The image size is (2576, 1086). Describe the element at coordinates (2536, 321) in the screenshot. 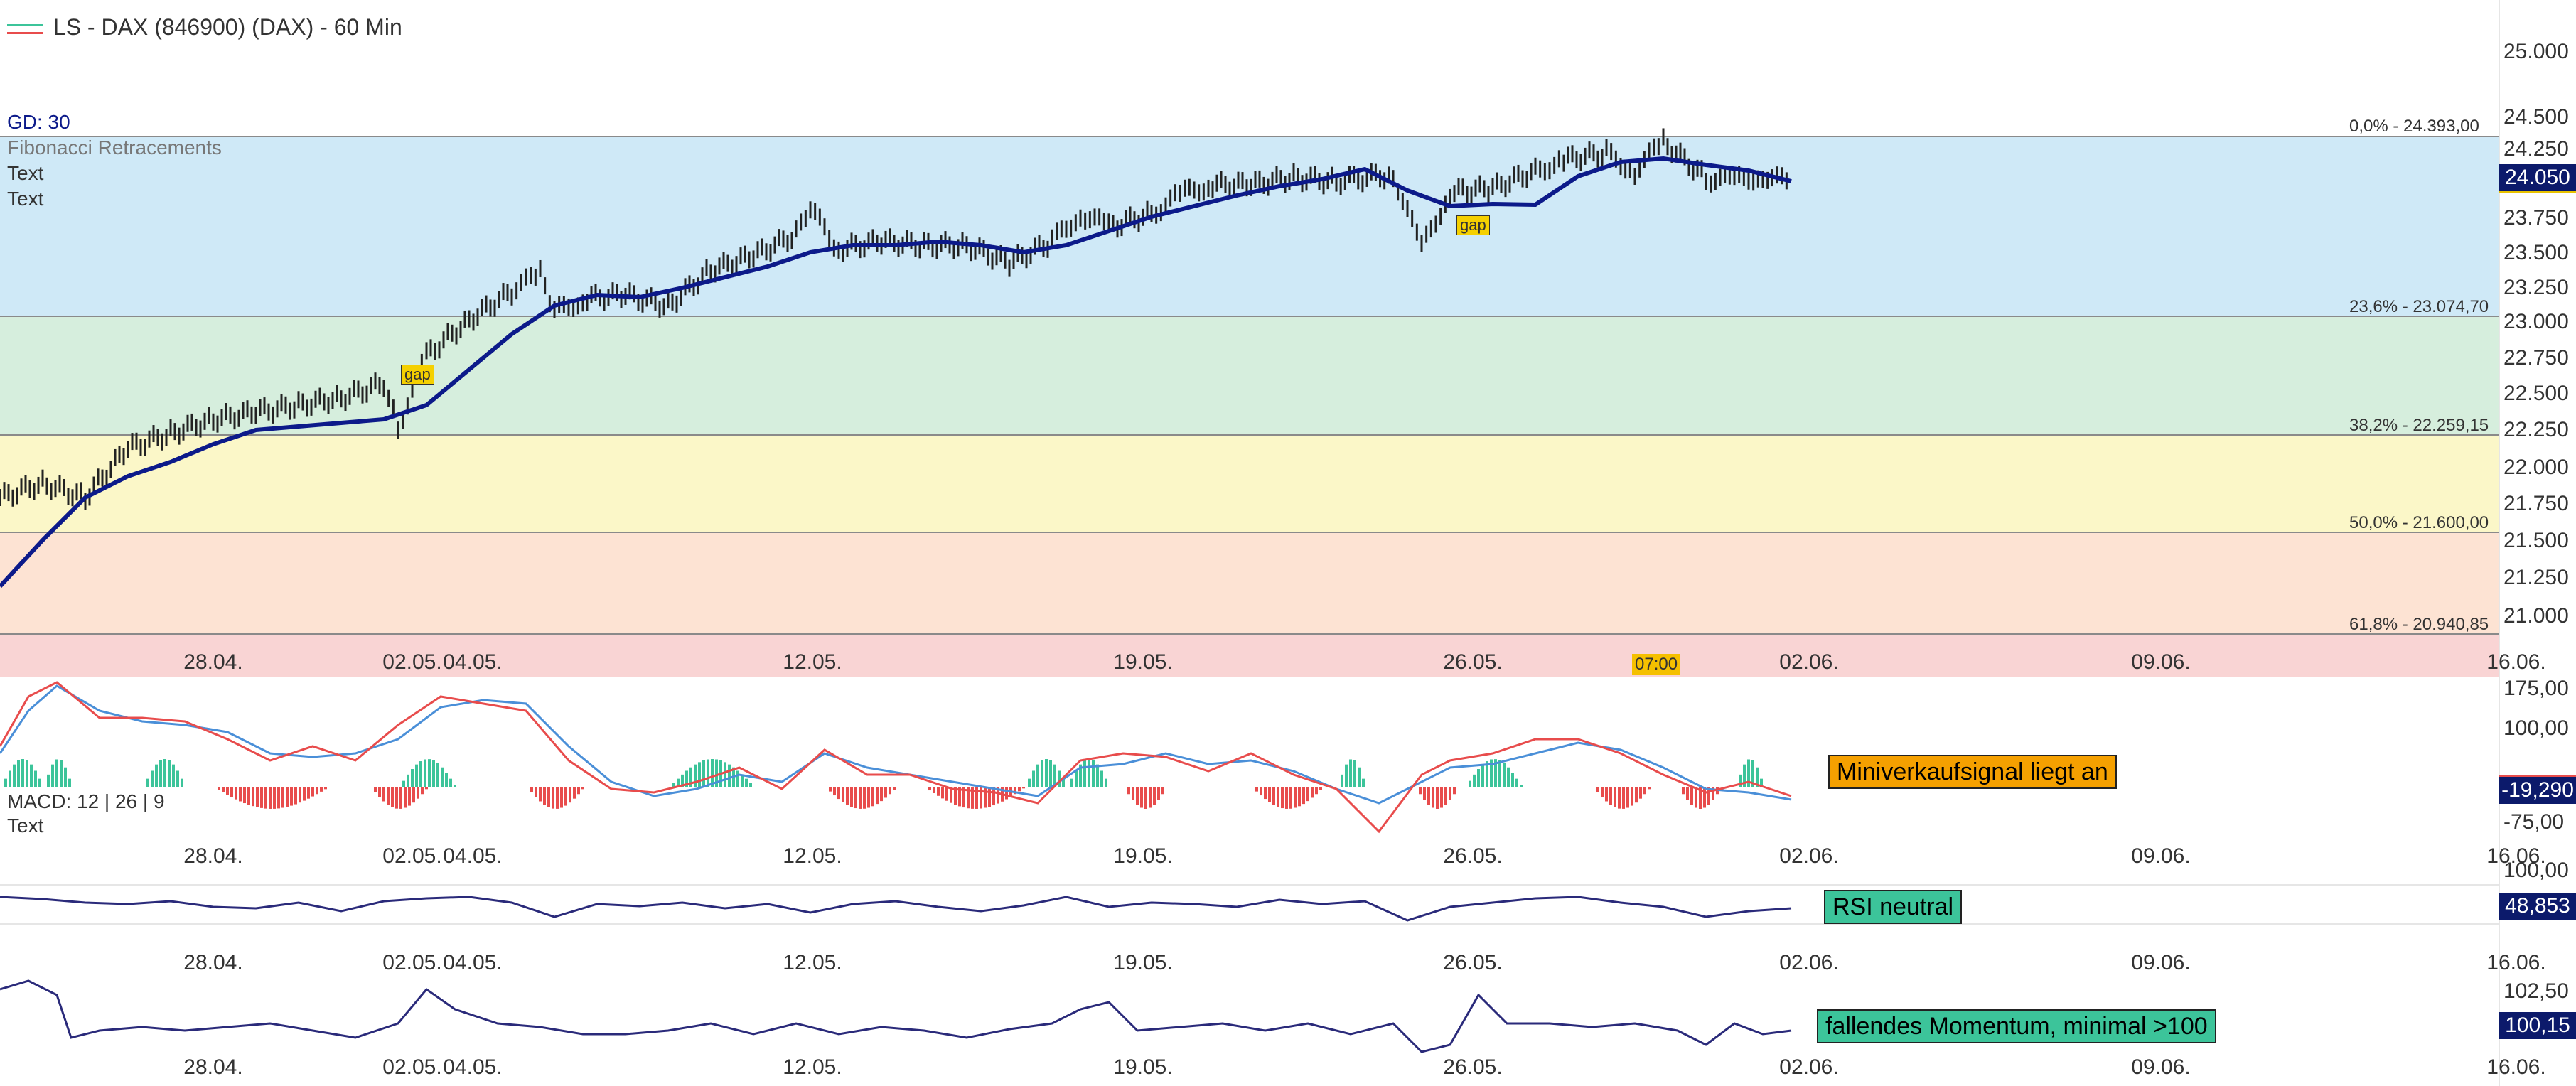

I see `y-tick: 23.000` at that location.